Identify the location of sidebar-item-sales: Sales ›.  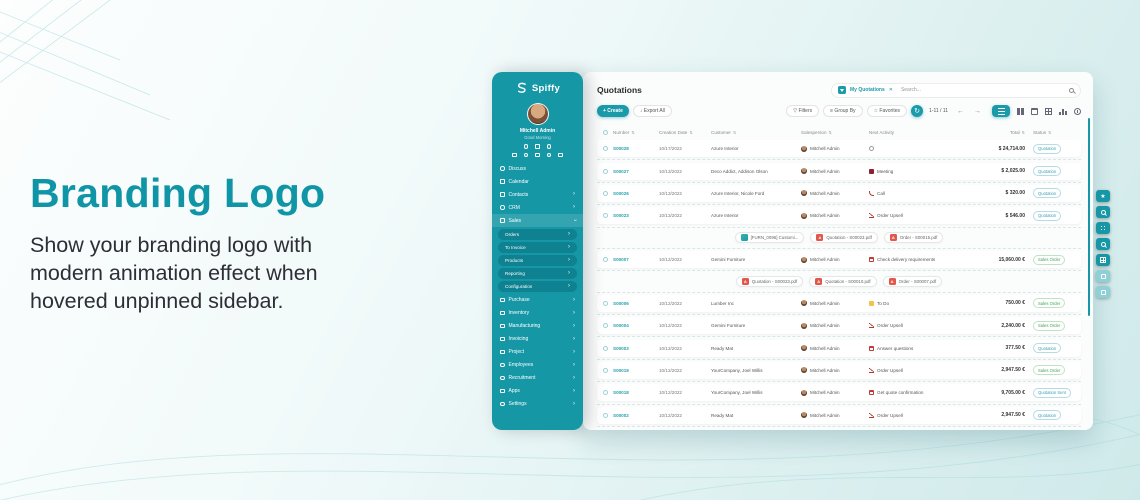
(537, 220).